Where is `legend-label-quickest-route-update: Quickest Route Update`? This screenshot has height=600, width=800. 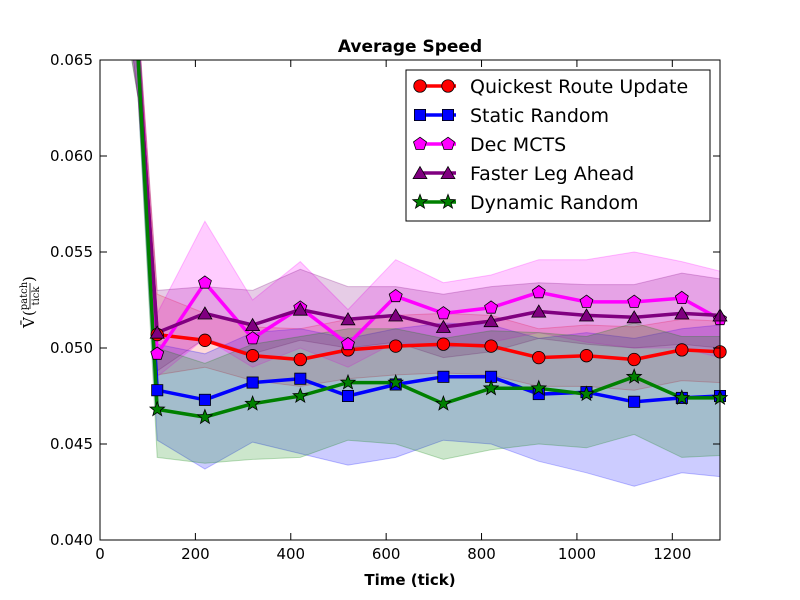
legend-label-quickest-route-update: Quickest Route Update is located at coordinates (579, 87).